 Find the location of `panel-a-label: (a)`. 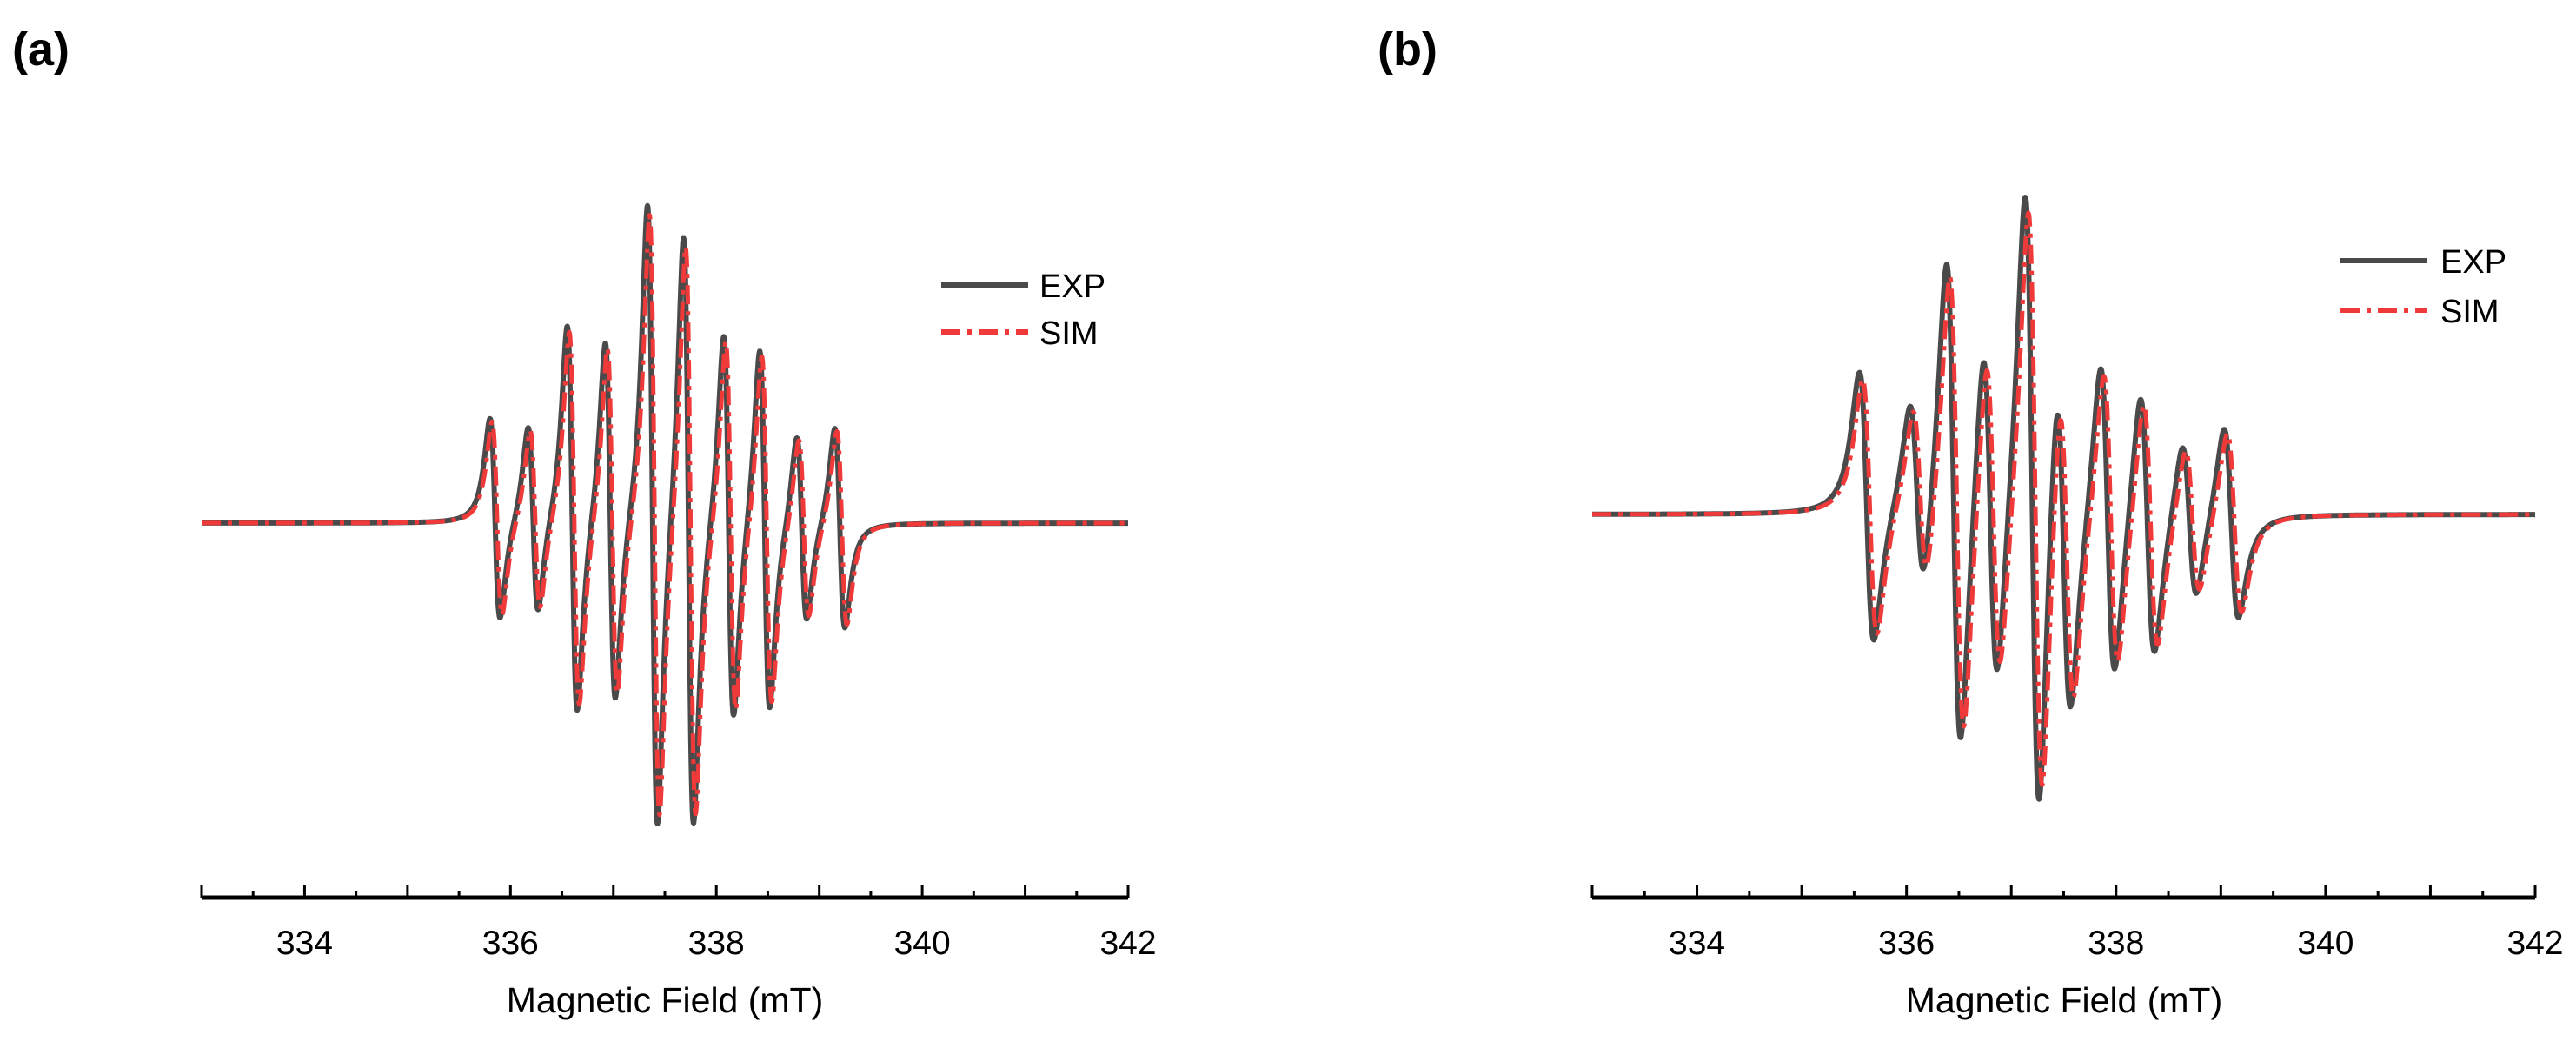

panel-a-label: (a) is located at coordinates (41, 49).